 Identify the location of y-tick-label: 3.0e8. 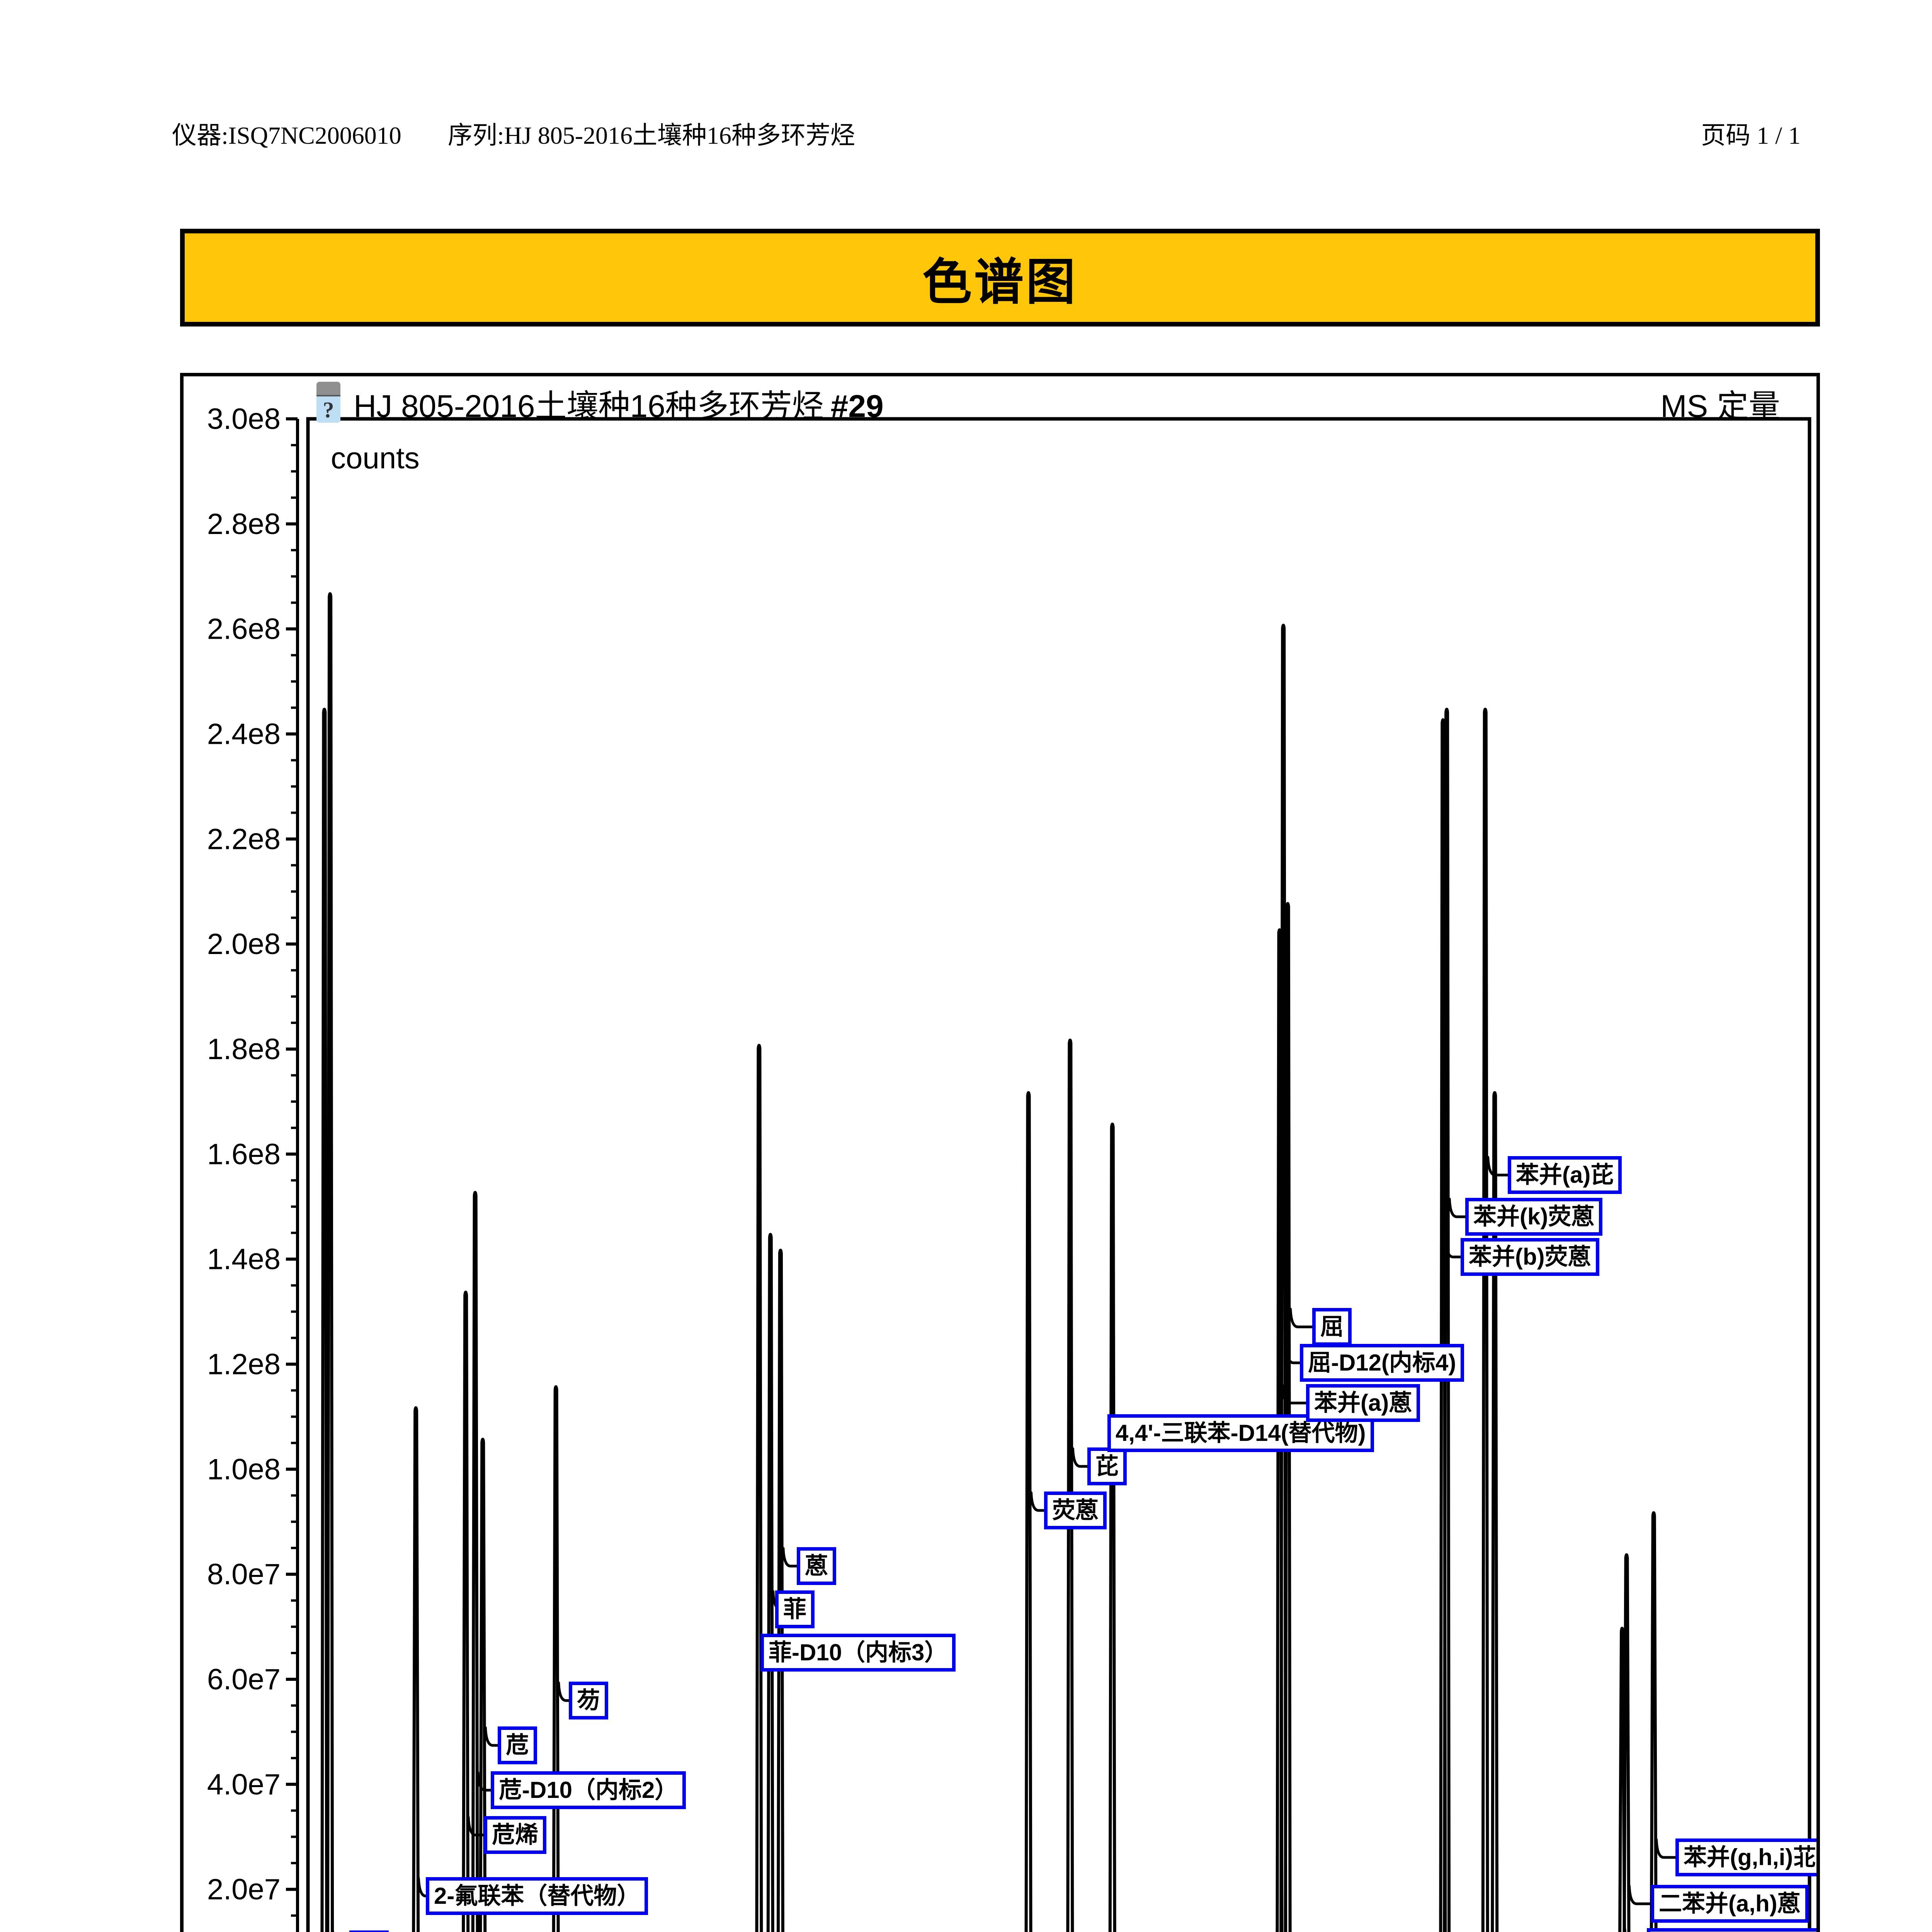
(244, 419).